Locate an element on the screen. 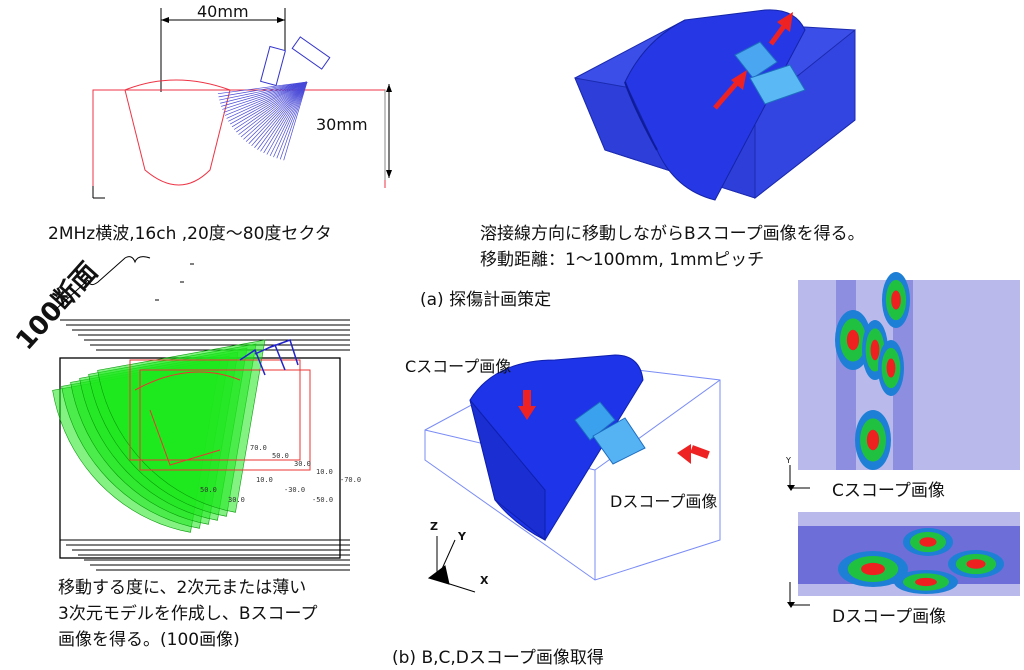 Image resolution: width=1024 pixels, height=670 pixels. d-scope-arrow-icon is located at coordinates (684, 454).